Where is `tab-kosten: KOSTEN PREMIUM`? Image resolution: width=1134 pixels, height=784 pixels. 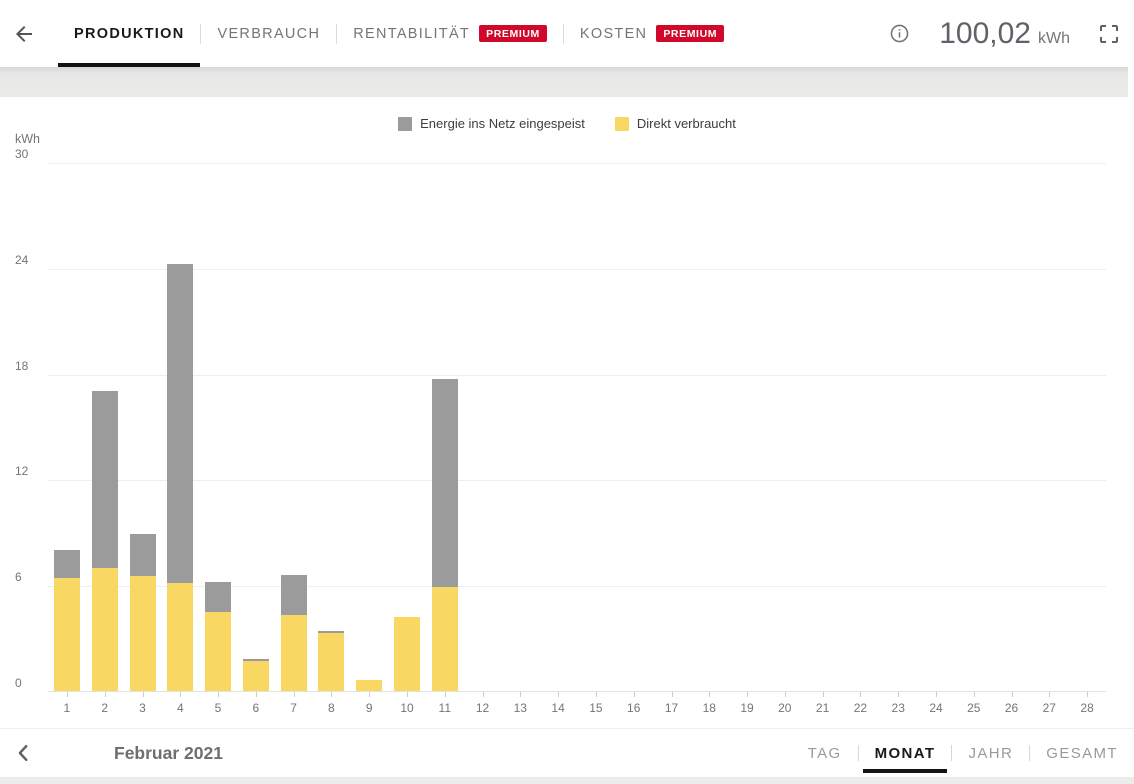 tab-kosten: KOSTEN PREMIUM is located at coordinates (652, 33).